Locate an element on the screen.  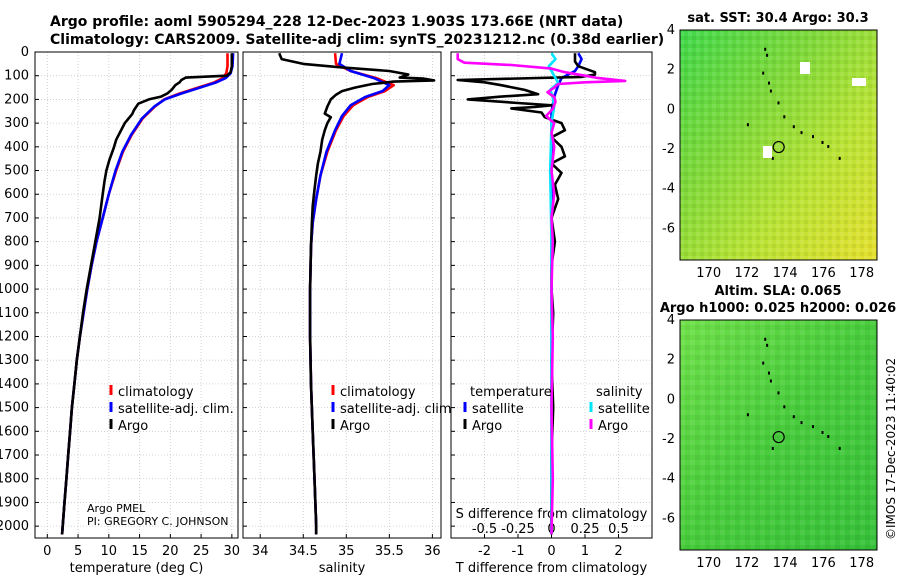
difference-top-tick-label: 0.25 is located at coordinates (585, 529).